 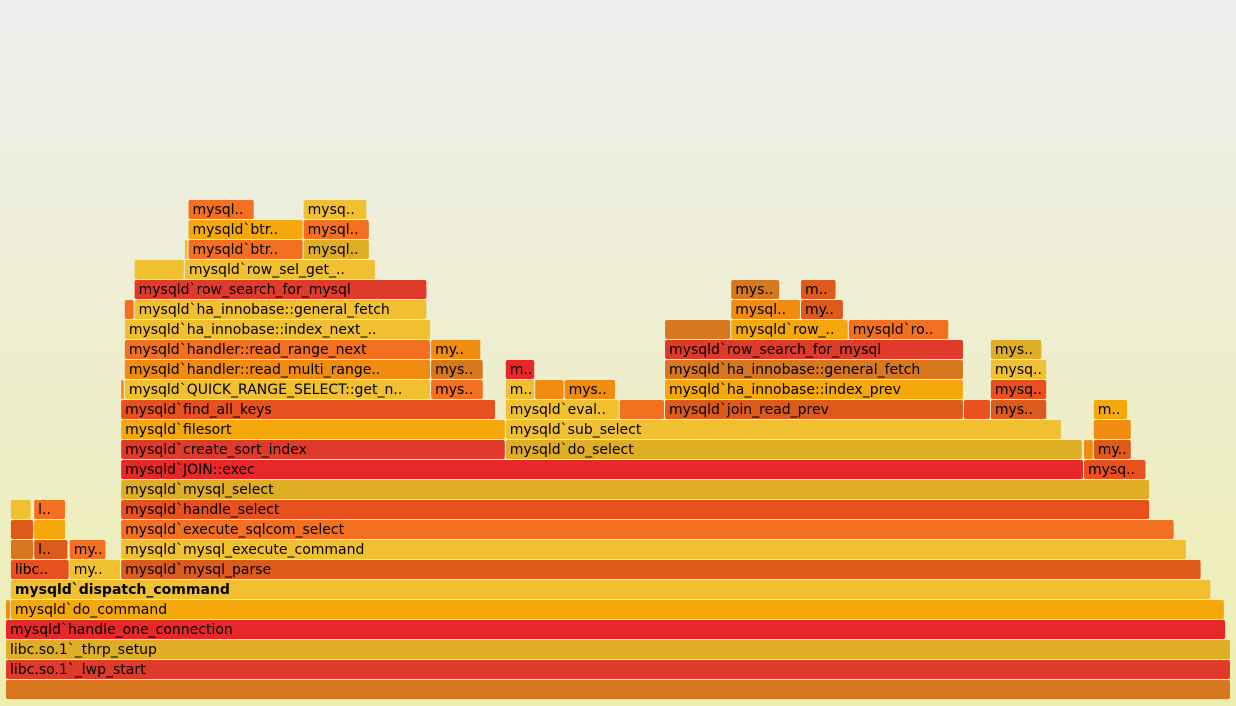 What do you see at coordinates (893, 330) in the screenshot?
I see `frame-label: mysqld`ro..` at bounding box center [893, 330].